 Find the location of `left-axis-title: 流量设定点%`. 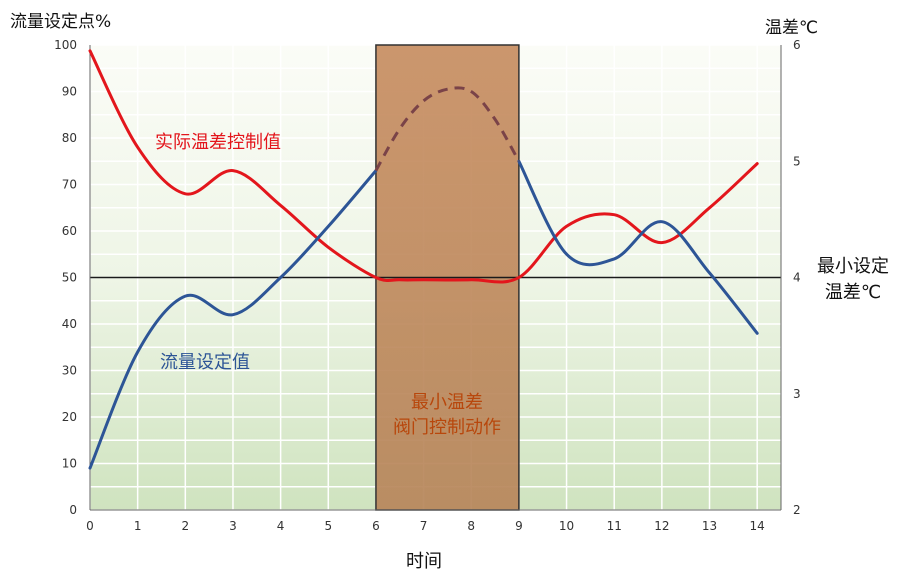

left-axis-title: 流量设定点% is located at coordinates (60, 22).